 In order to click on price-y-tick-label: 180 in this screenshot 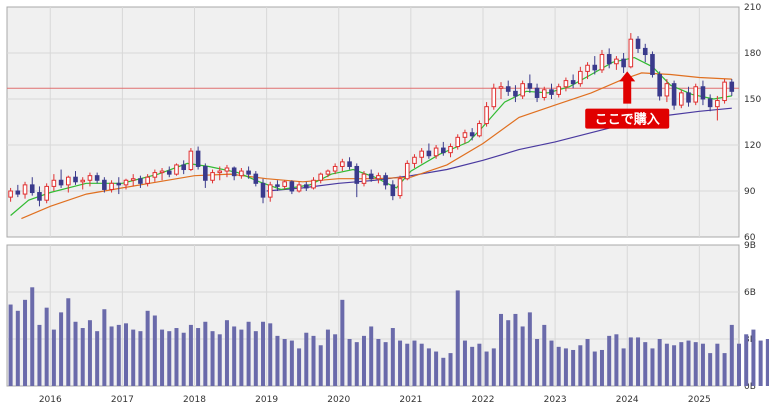, I will do `click(752, 54)`.